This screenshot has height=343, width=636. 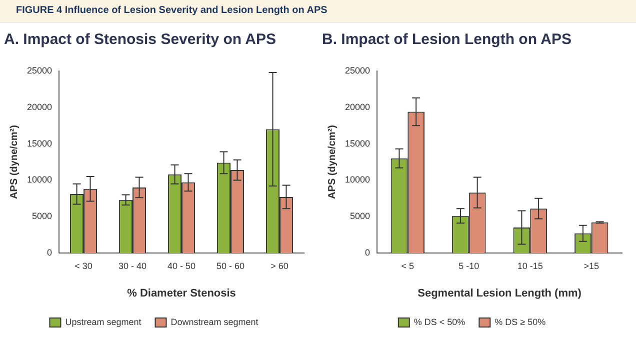 I want to click on x-tick-label: >15, so click(x=592, y=265).